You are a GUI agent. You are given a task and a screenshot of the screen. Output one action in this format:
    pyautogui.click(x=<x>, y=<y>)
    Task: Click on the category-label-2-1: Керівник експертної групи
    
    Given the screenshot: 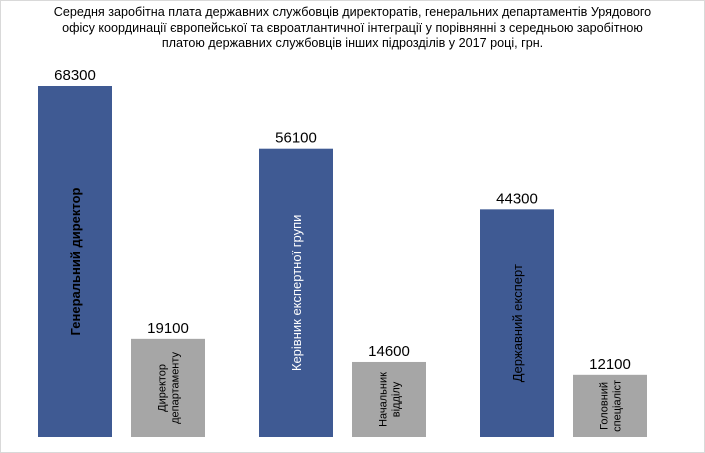 What is the action you would take?
    pyautogui.click(x=296, y=293)
    